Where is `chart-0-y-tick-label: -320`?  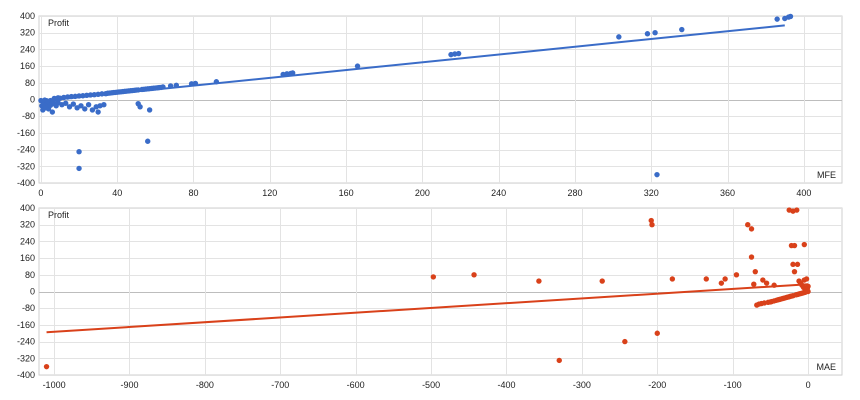 chart-0-y-tick-label: -320 is located at coordinates (26, 166).